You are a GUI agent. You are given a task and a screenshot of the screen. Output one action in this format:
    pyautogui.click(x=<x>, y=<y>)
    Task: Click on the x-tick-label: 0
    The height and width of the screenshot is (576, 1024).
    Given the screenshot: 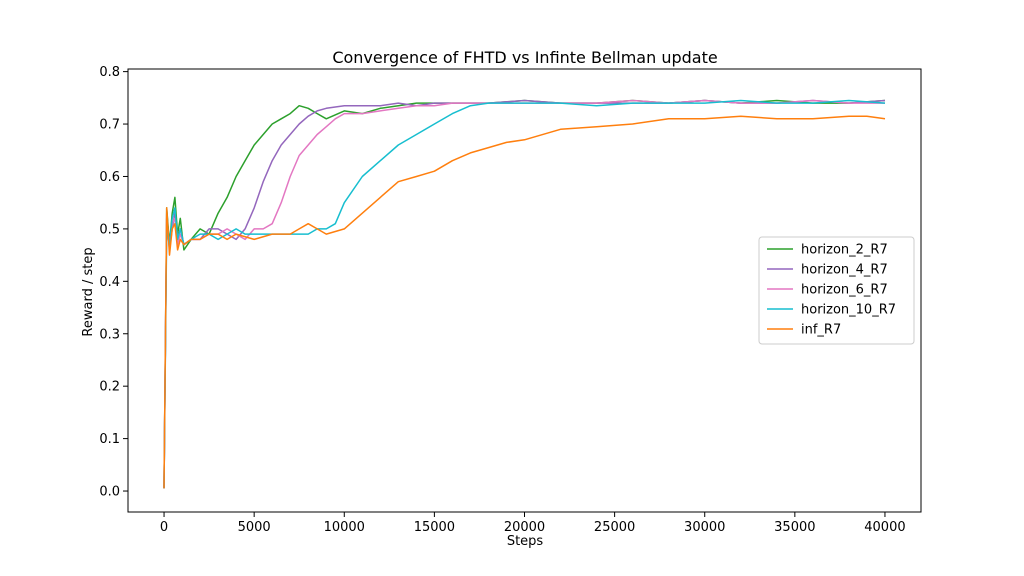 What is the action you would take?
    pyautogui.click(x=164, y=527)
    